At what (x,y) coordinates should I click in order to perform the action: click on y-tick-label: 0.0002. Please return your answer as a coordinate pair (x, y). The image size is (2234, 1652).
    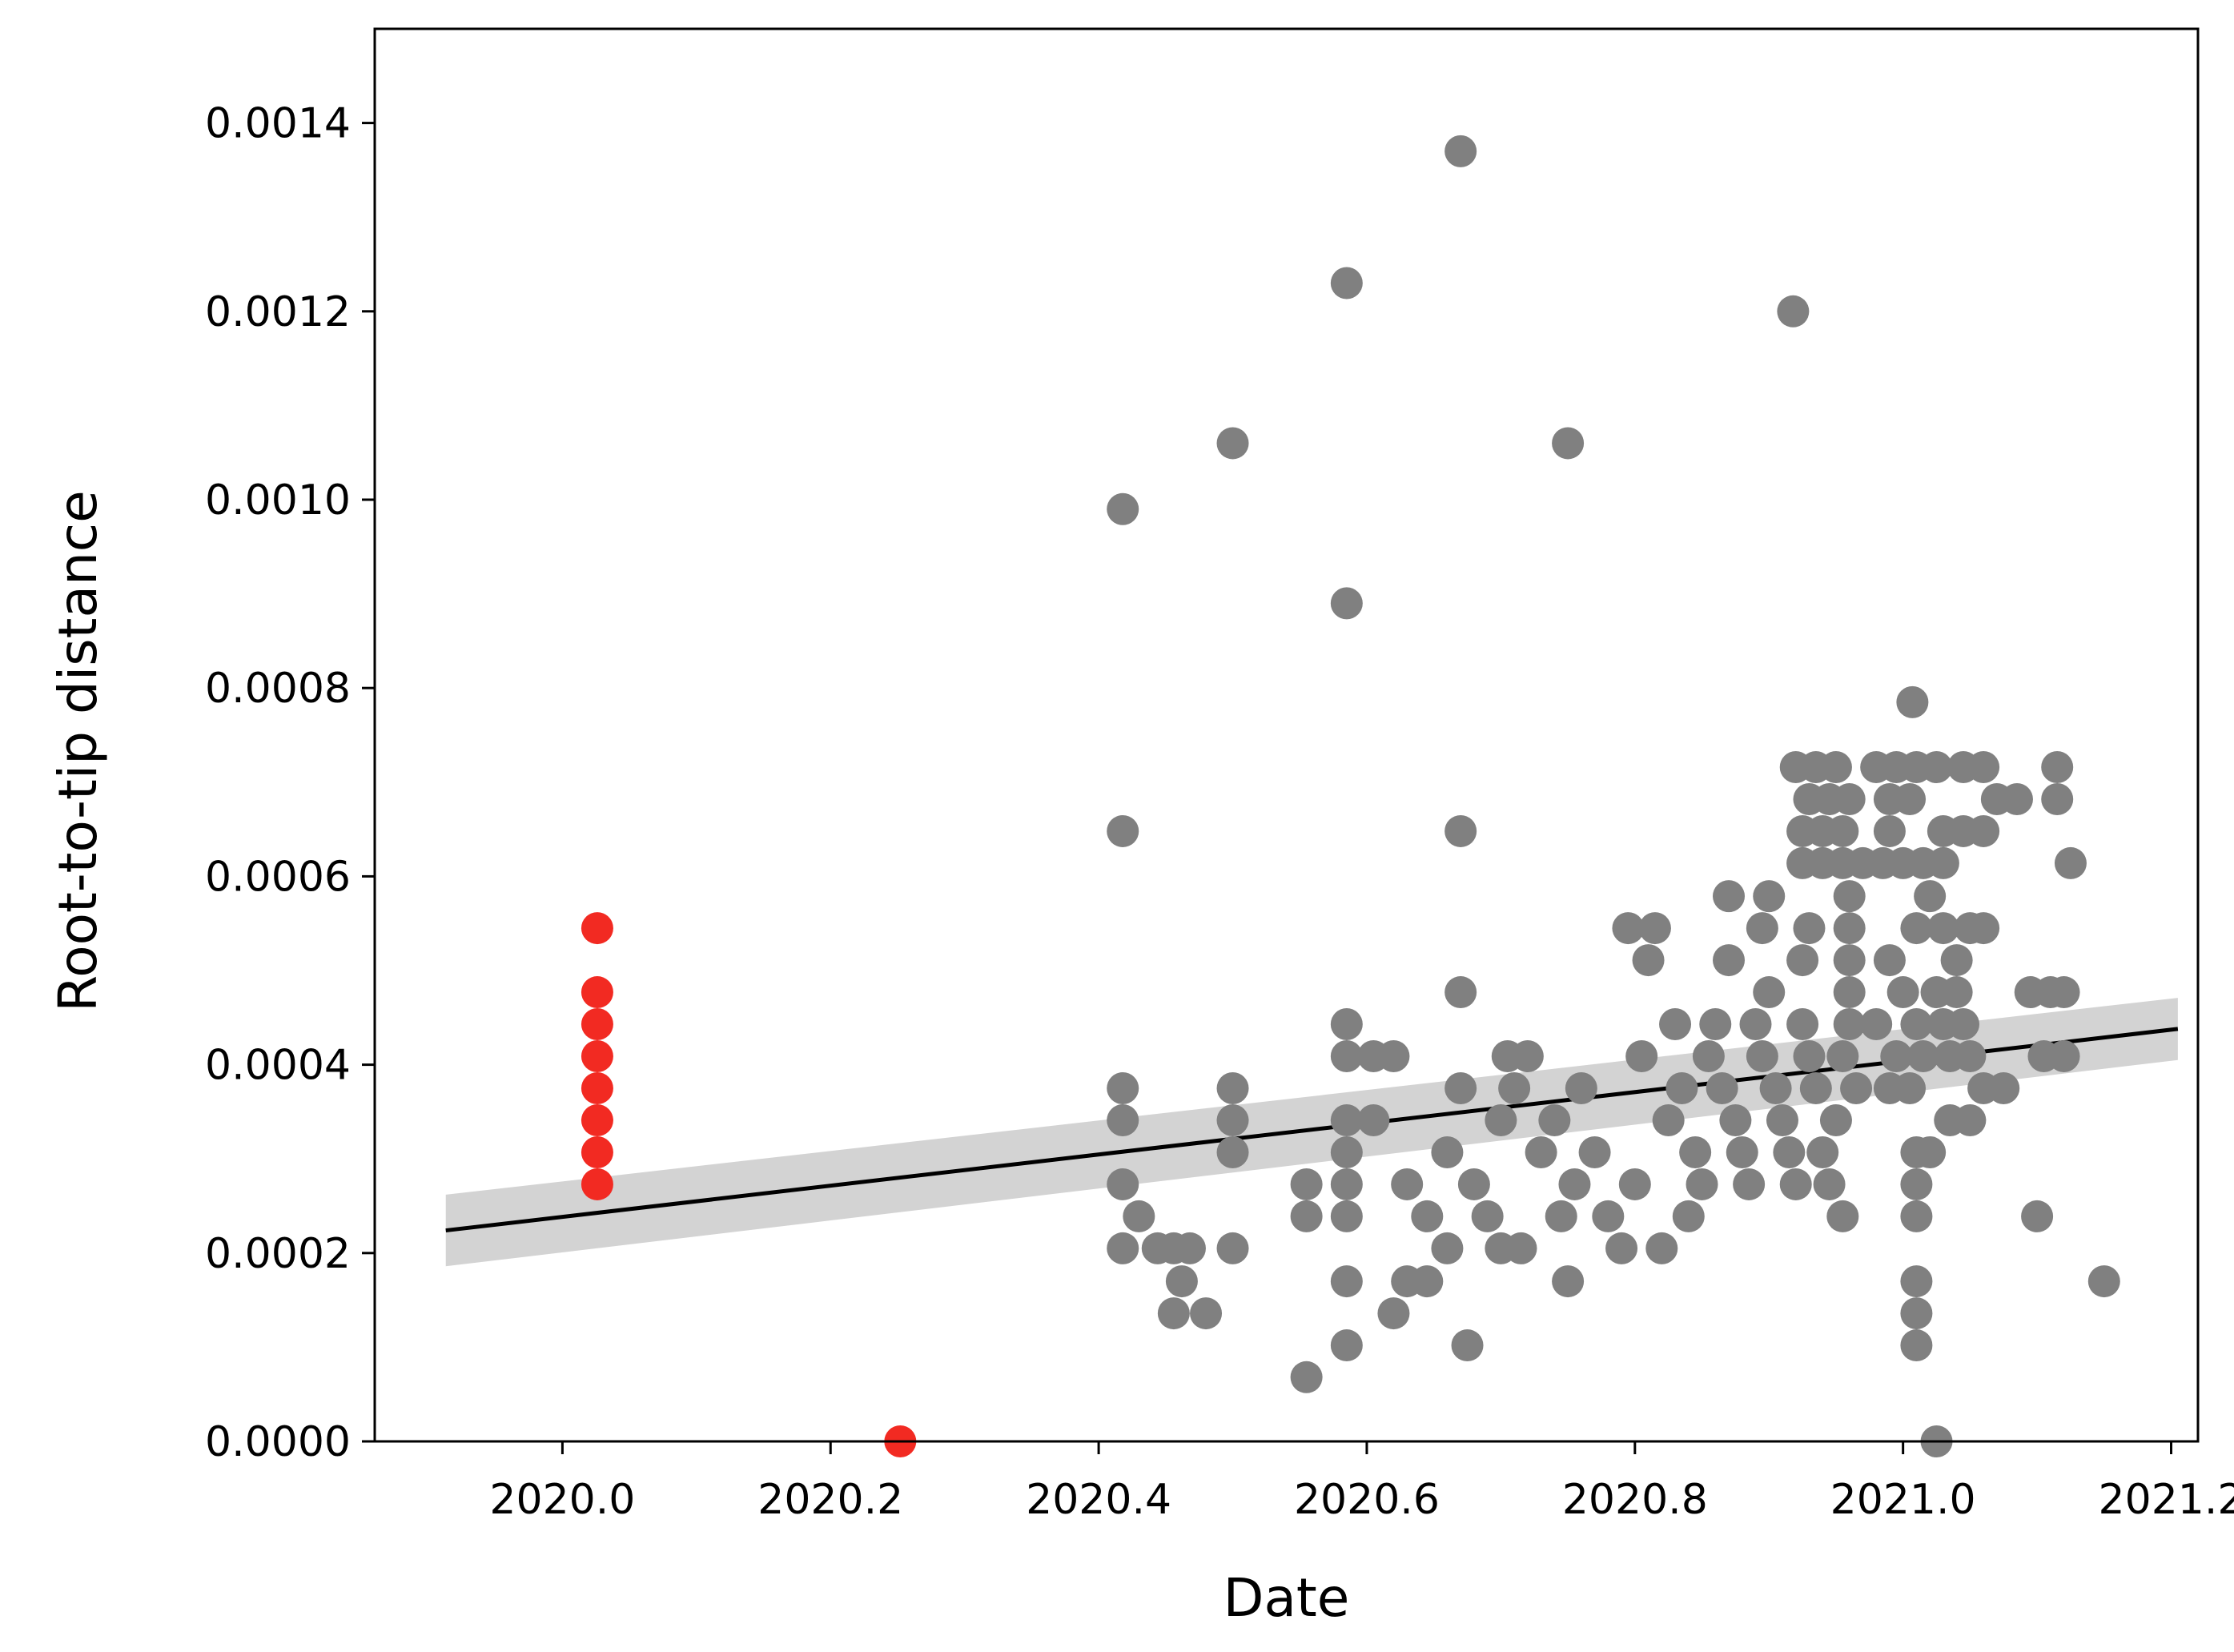
    Looking at the image, I should click on (278, 1254).